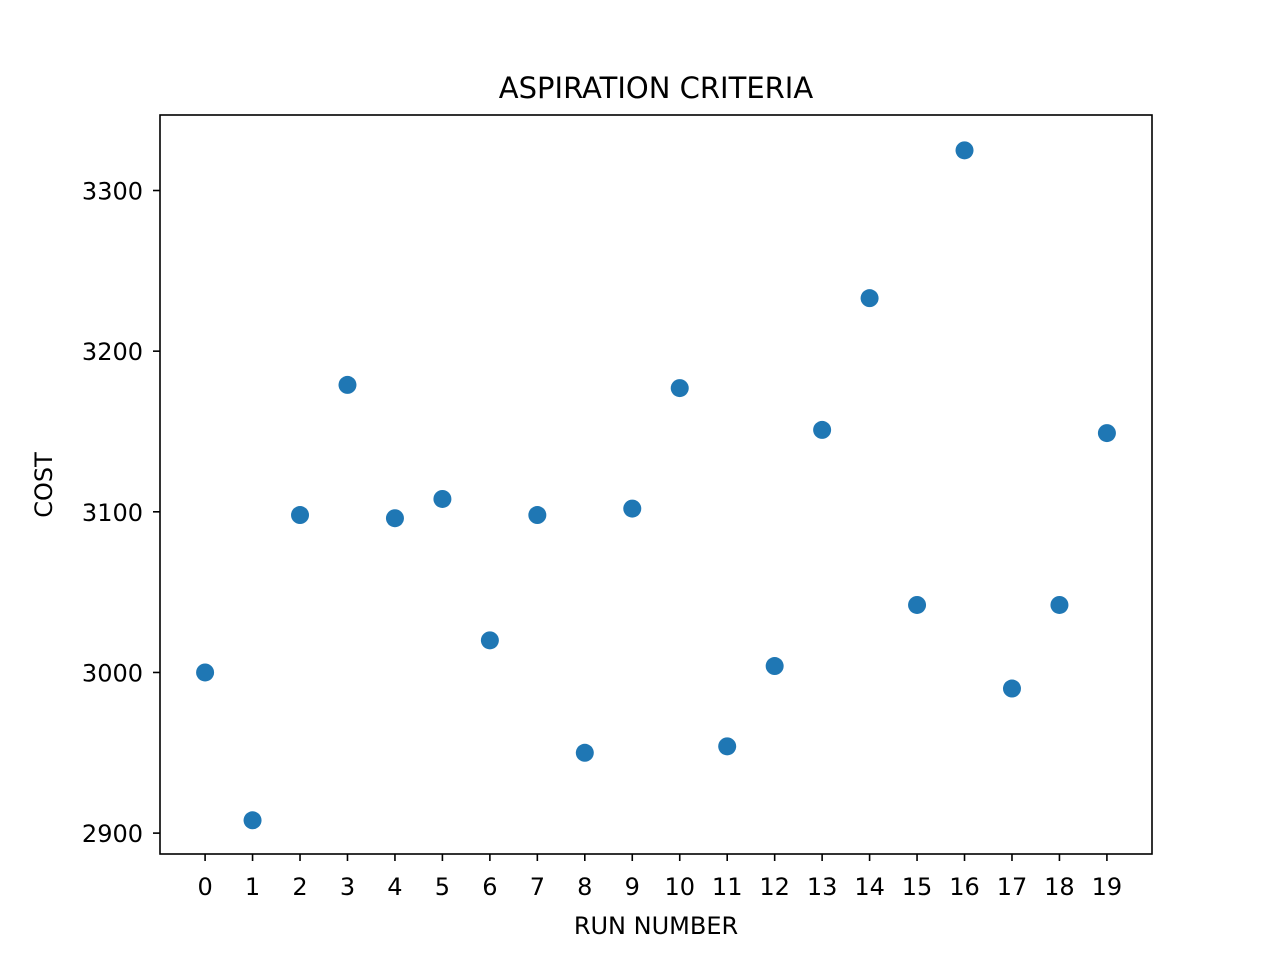 The height and width of the screenshot is (960, 1280). I want to click on y-tick-label: 3100, so click(112, 513).